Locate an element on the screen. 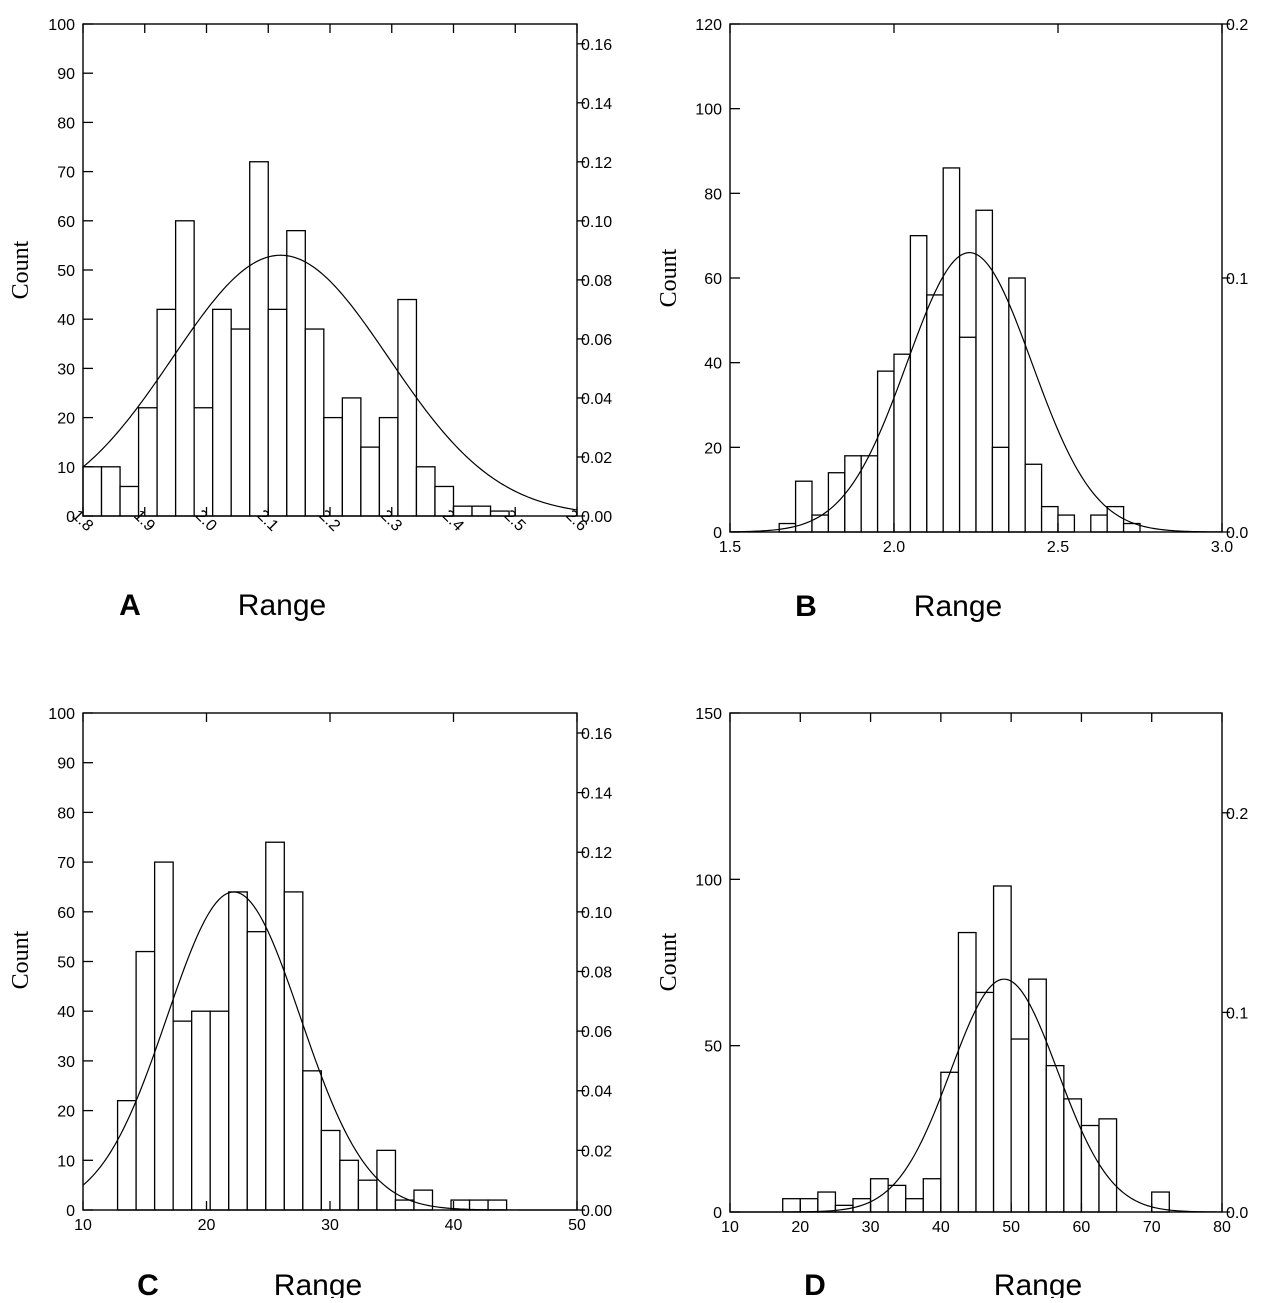 This screenshot has width=1276, height=1303. y-tick-label: 60 is located at coordinates (66, 913).